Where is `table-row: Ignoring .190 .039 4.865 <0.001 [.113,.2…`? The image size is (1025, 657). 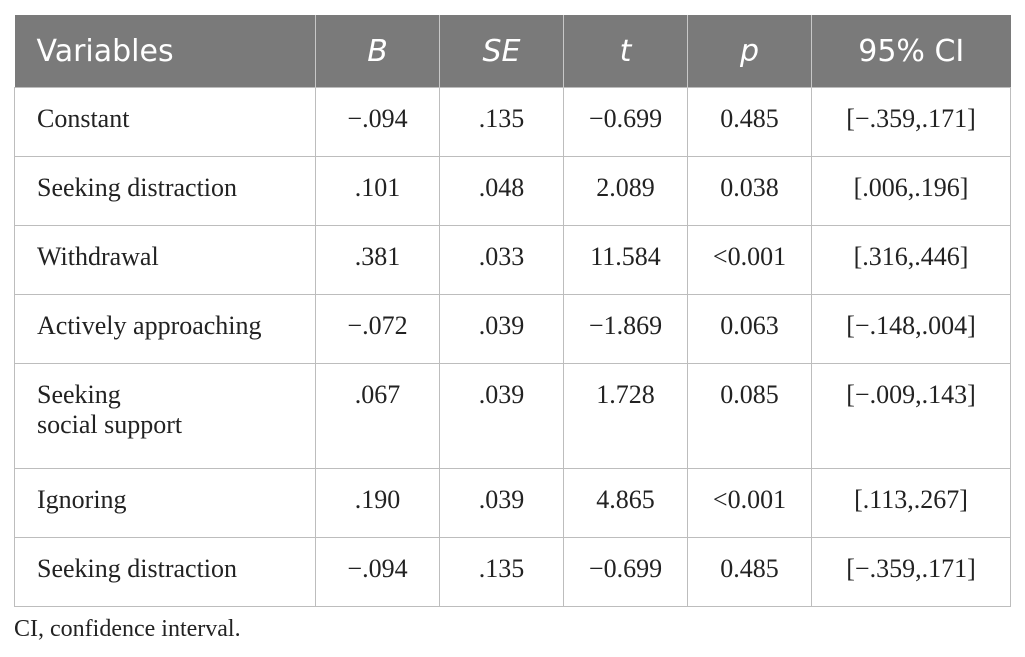 table-row: Ignoring .190 .039 4.865 <0.001 [.113,.2… is located at coordinates (512, 503).